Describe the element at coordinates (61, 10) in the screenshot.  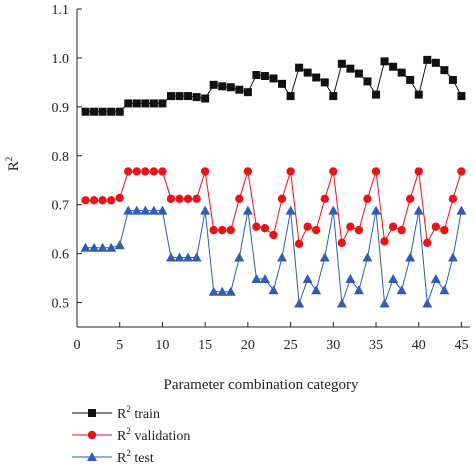
I see `y-tick-label: 1.1` at that location.